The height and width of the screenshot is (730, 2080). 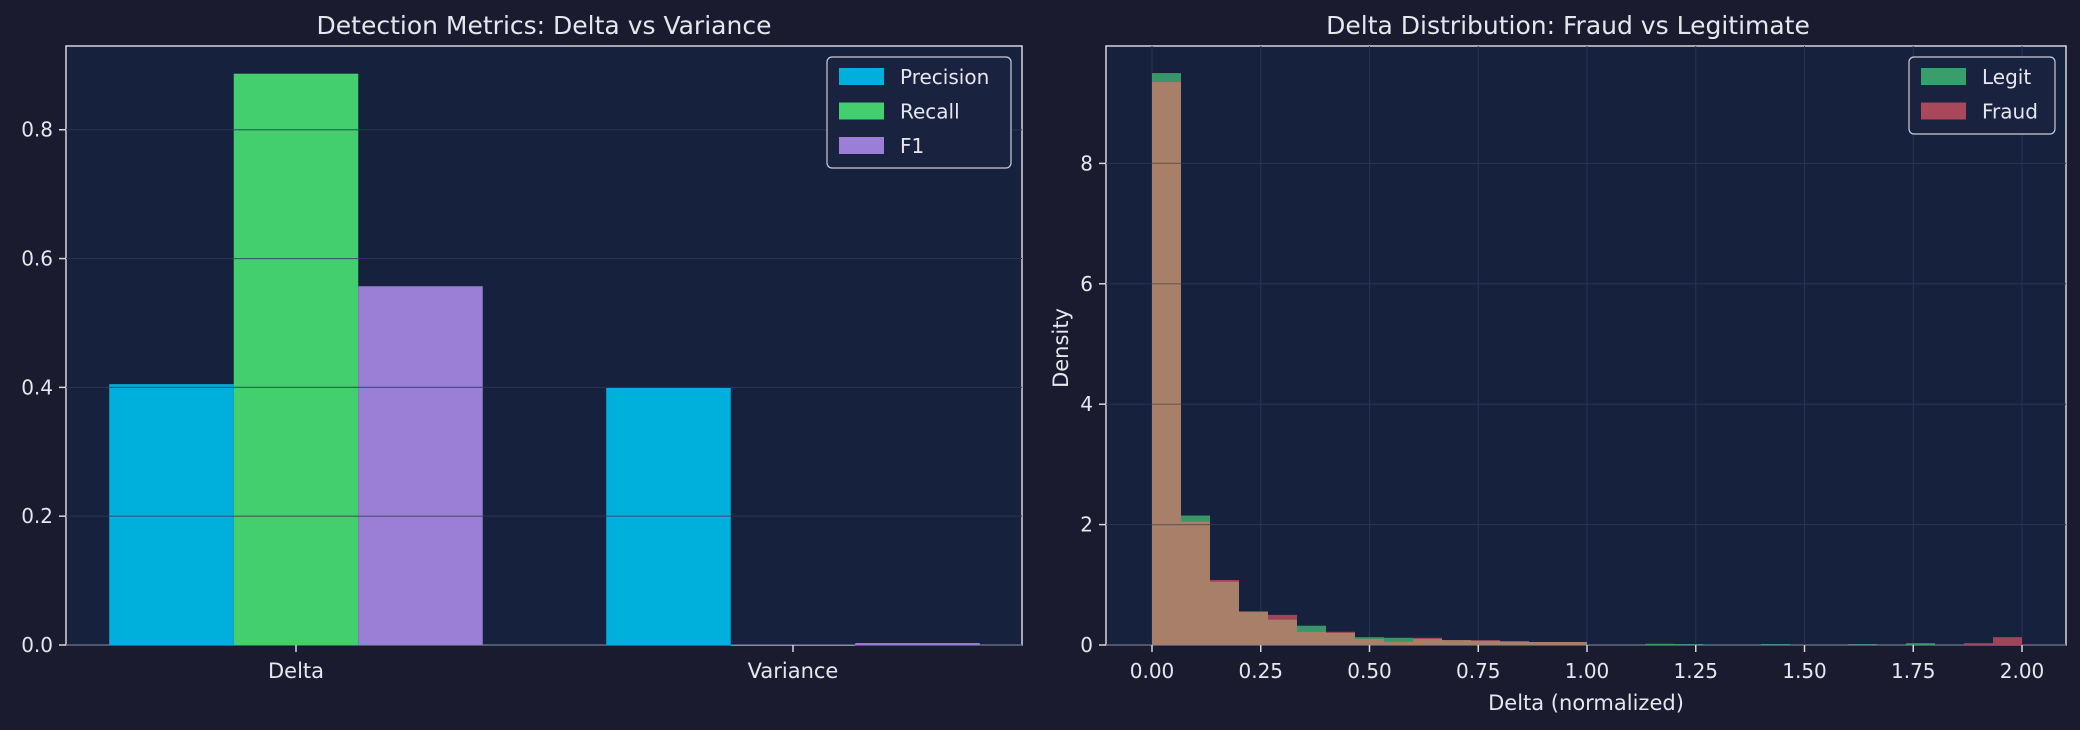 What do you see at coordinates (1086, 525) in the screenshot?
I see `y-tick-label: 2` at bounding box center [1086, 525].